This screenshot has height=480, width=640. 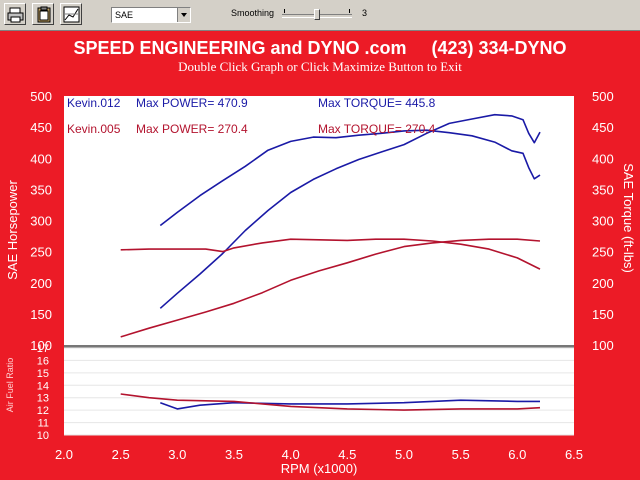 I want to click on rpm-tick-label: 6.0, so click(x=517, y=454).